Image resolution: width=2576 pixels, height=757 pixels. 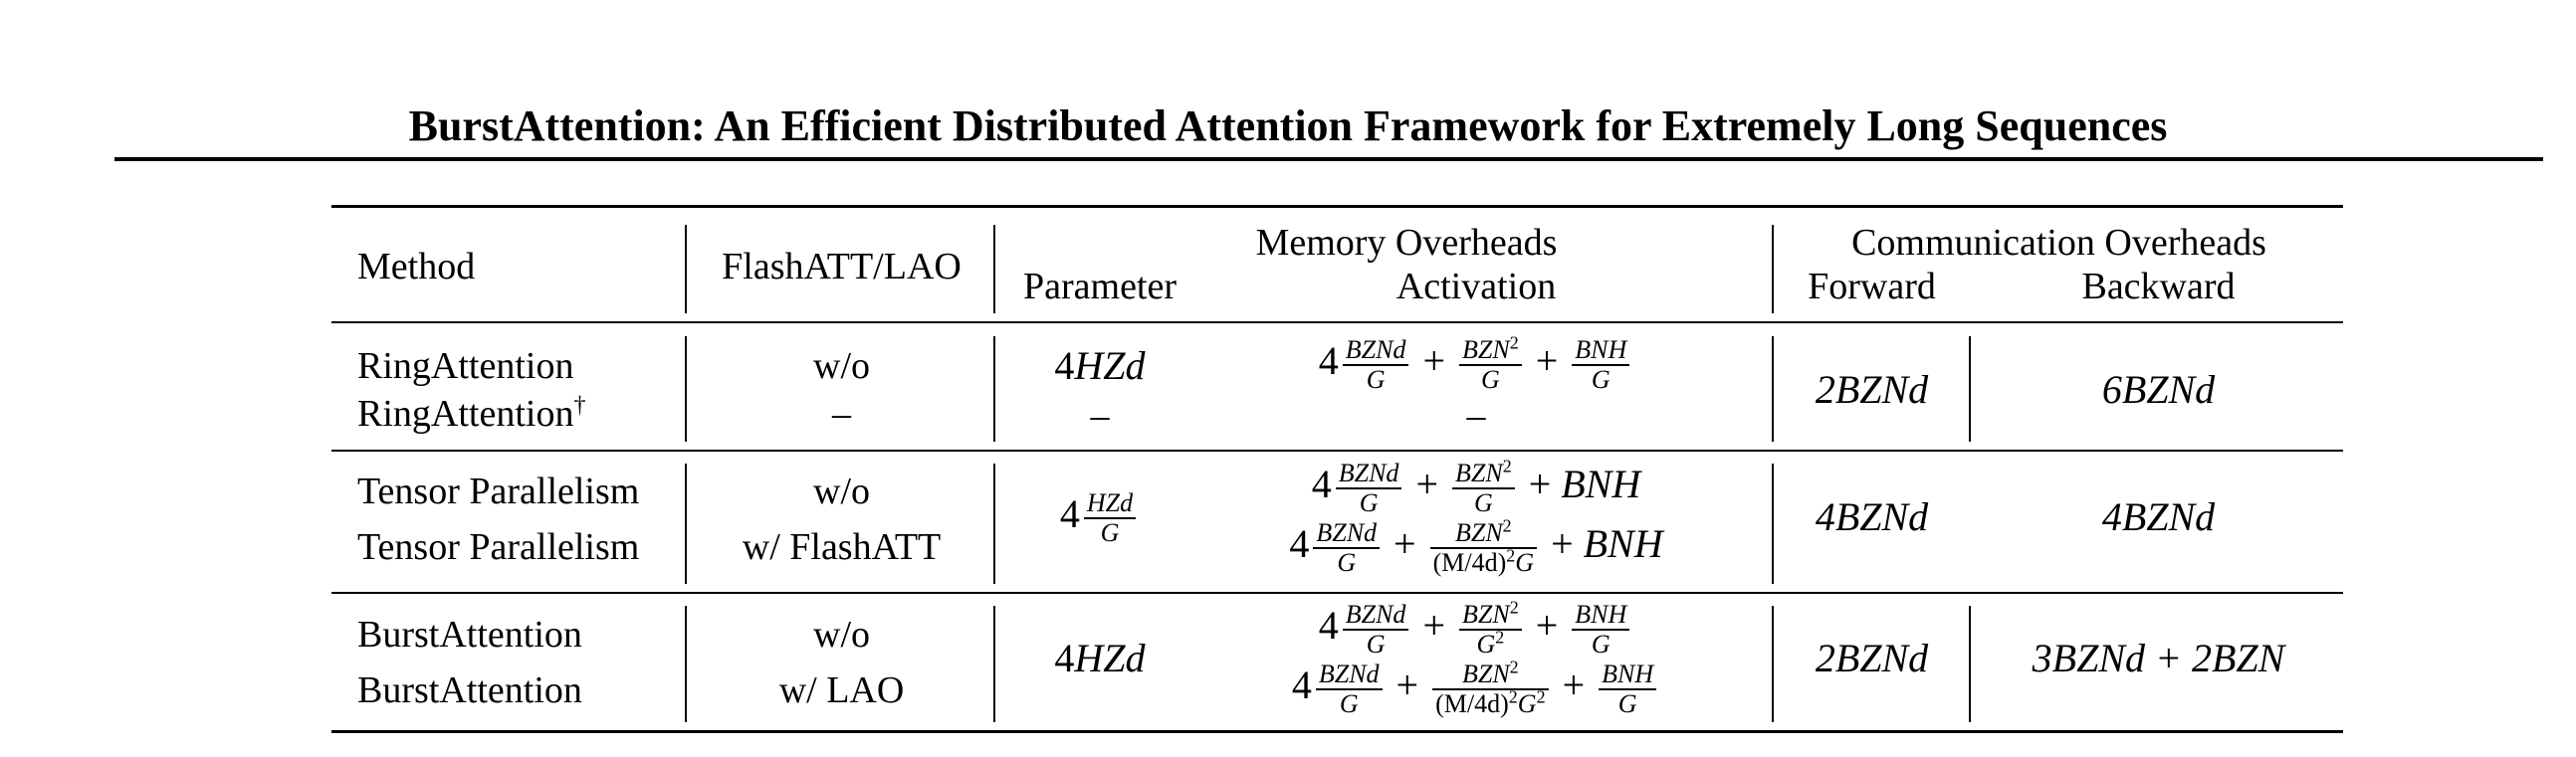 What do you see at coordinates (1406, 243) in the screenshot?
I see `header-memory-group: Memory Overheads` at bounding box center [1406, 243].